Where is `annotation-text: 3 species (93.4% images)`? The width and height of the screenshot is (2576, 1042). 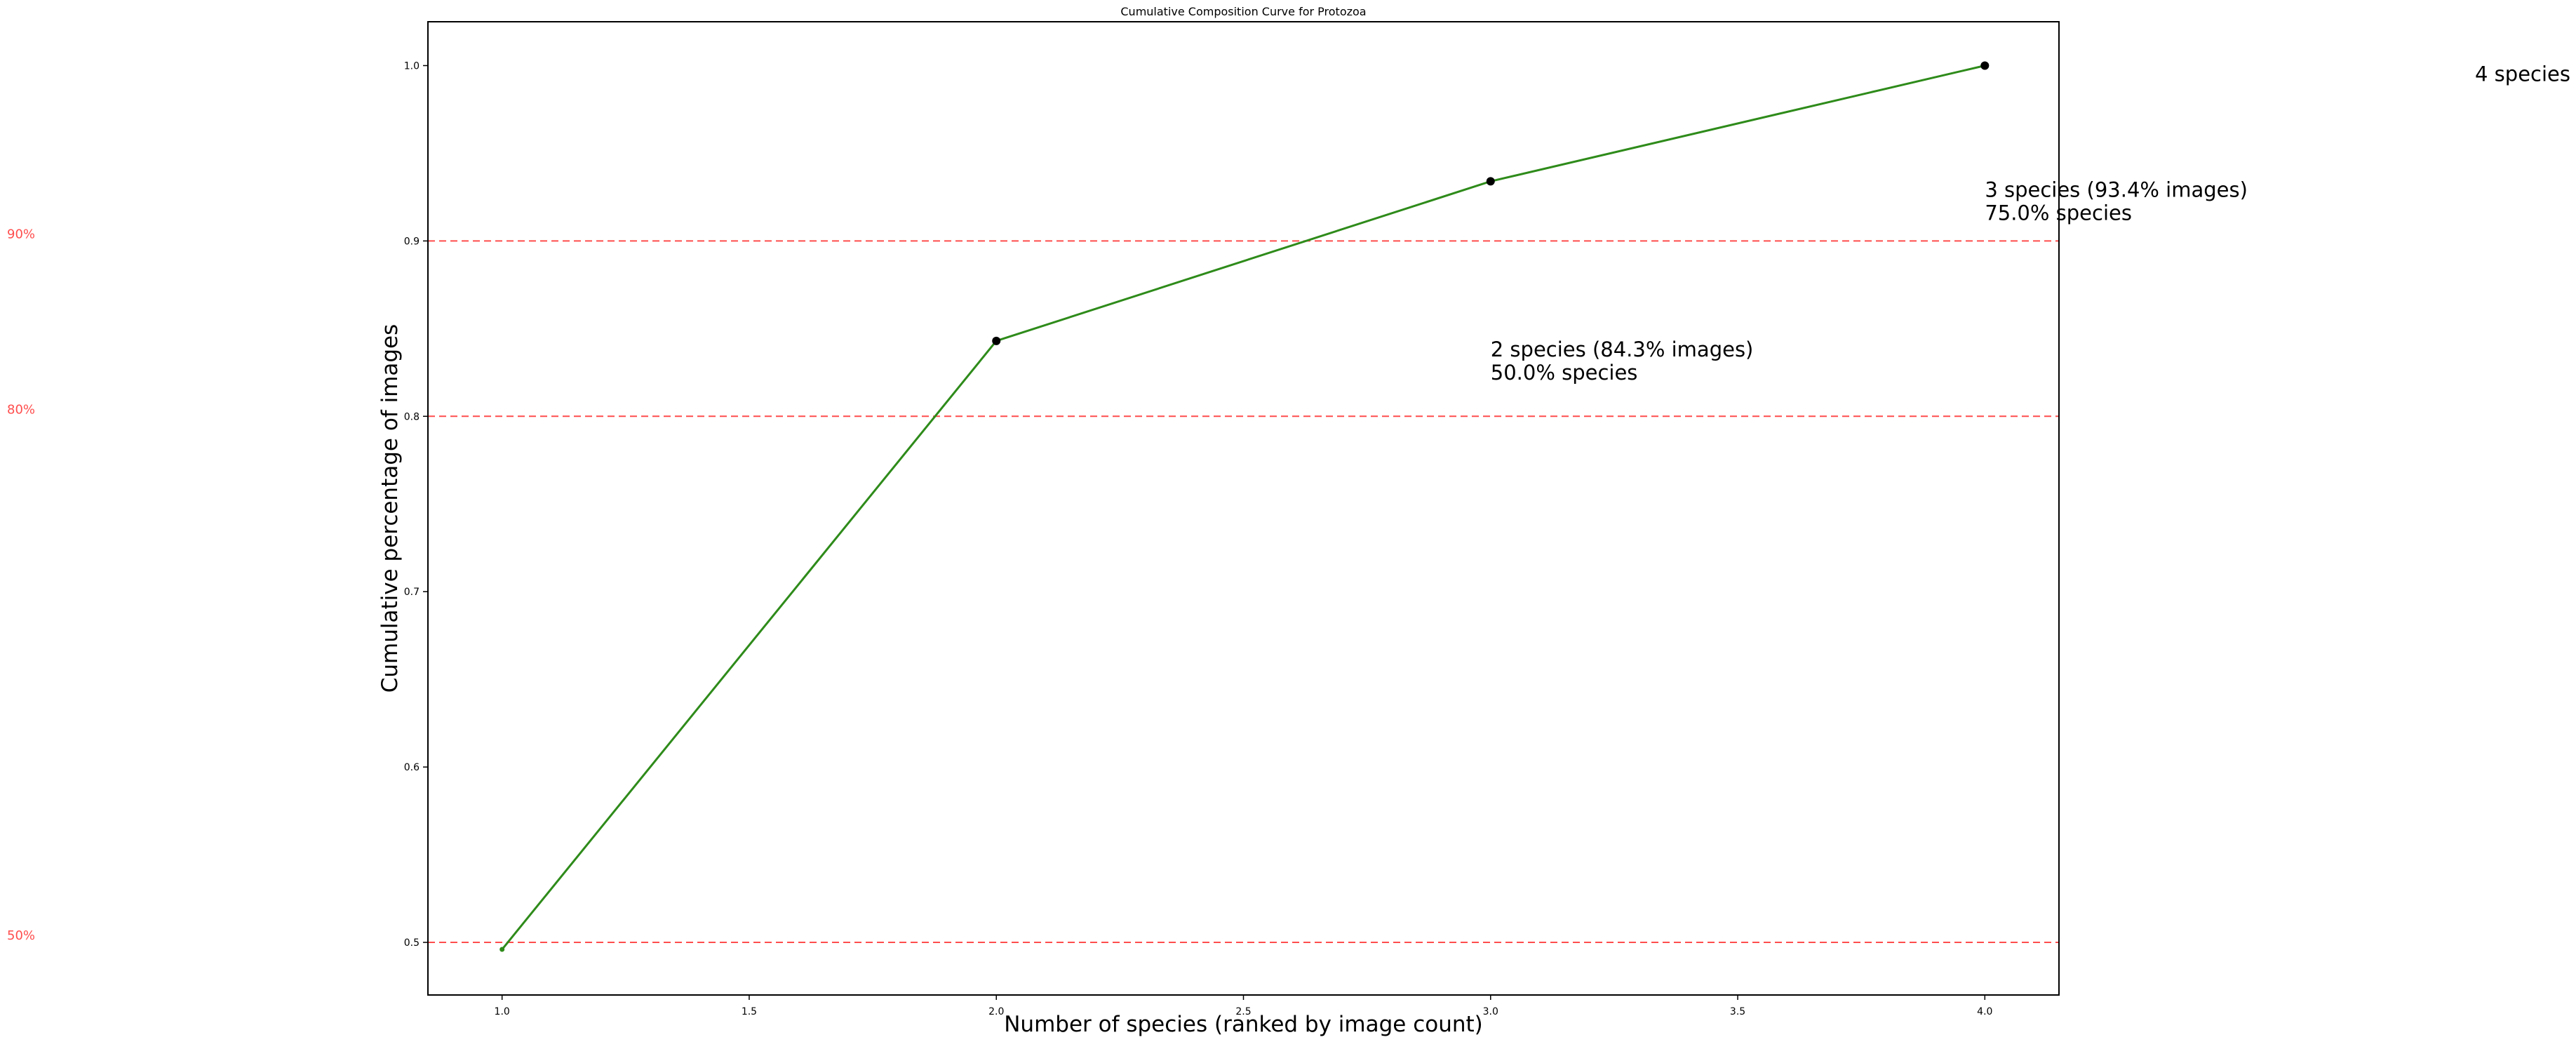 annotation-text: 3 species (93.4% images) is located at coordinates (2116, 189).